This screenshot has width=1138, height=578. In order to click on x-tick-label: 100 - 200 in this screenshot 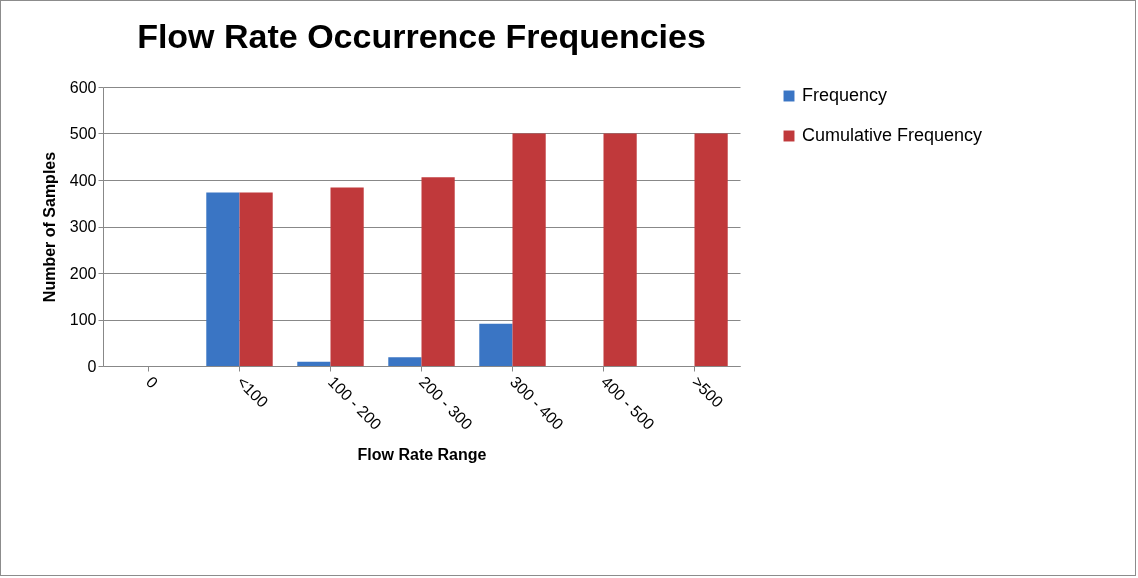, I will do `click(354, 403)`.